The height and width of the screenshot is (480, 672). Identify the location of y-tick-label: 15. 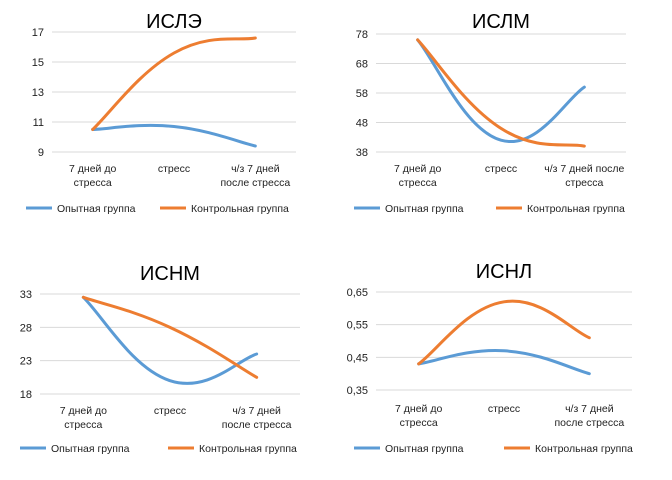
(38, 63).